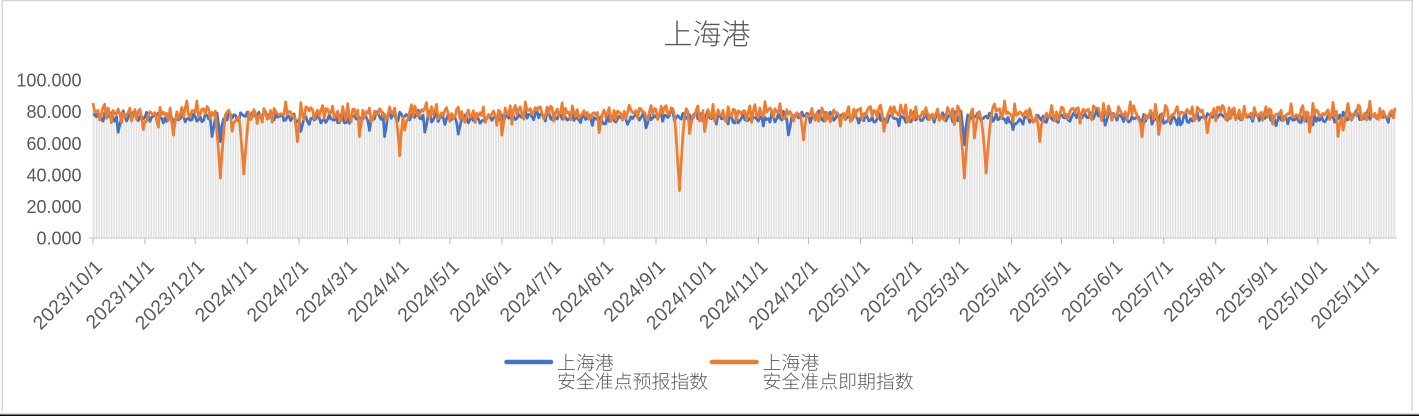  Describe the element at coordinates (53, 144) in the screenshot. I see `svg-text: 60.000` at that location.